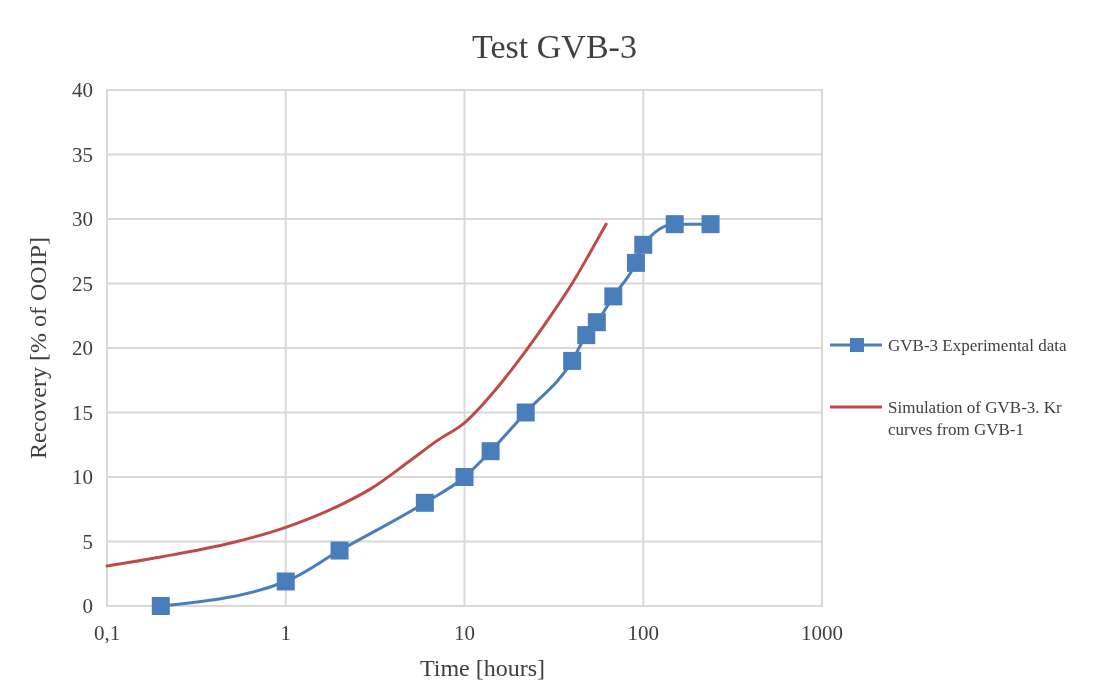 The width and height of the screenshot is (1105, 684). What do you see at coordinates (82, 90) in the screenshot?
I see `y-tick-label: 40` at bounding box center [82, 90].